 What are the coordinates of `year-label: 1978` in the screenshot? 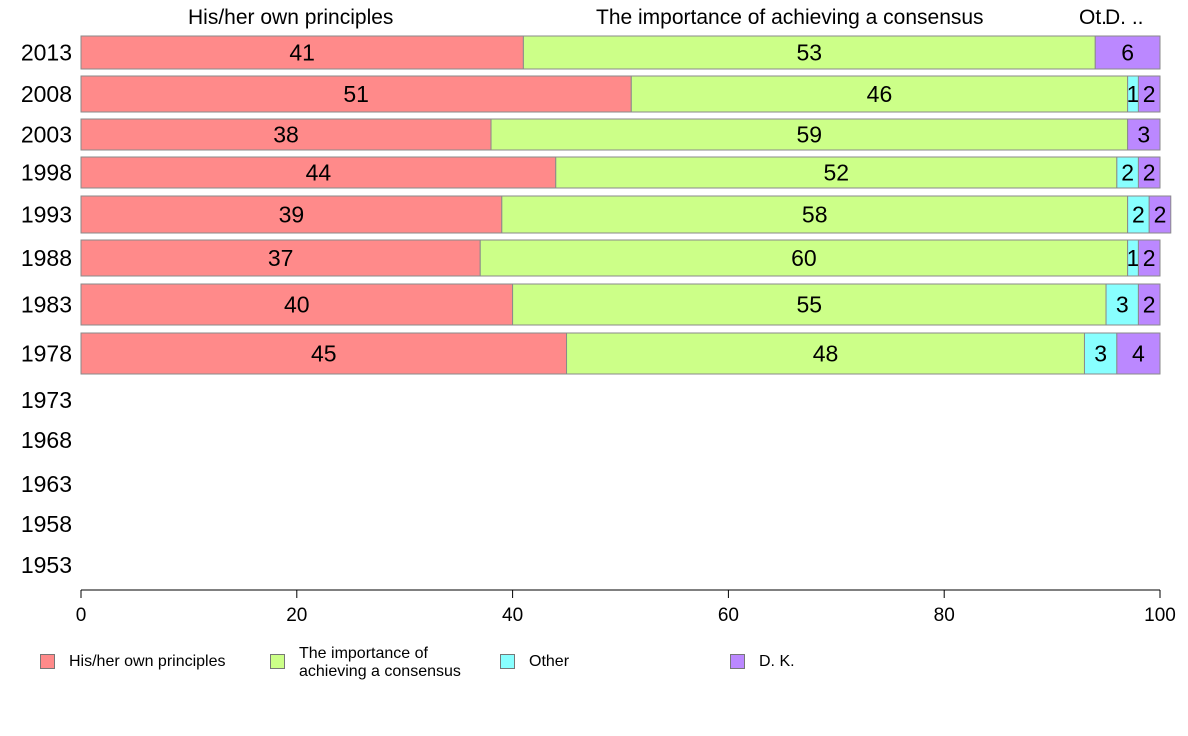 It's located at (46, 354).